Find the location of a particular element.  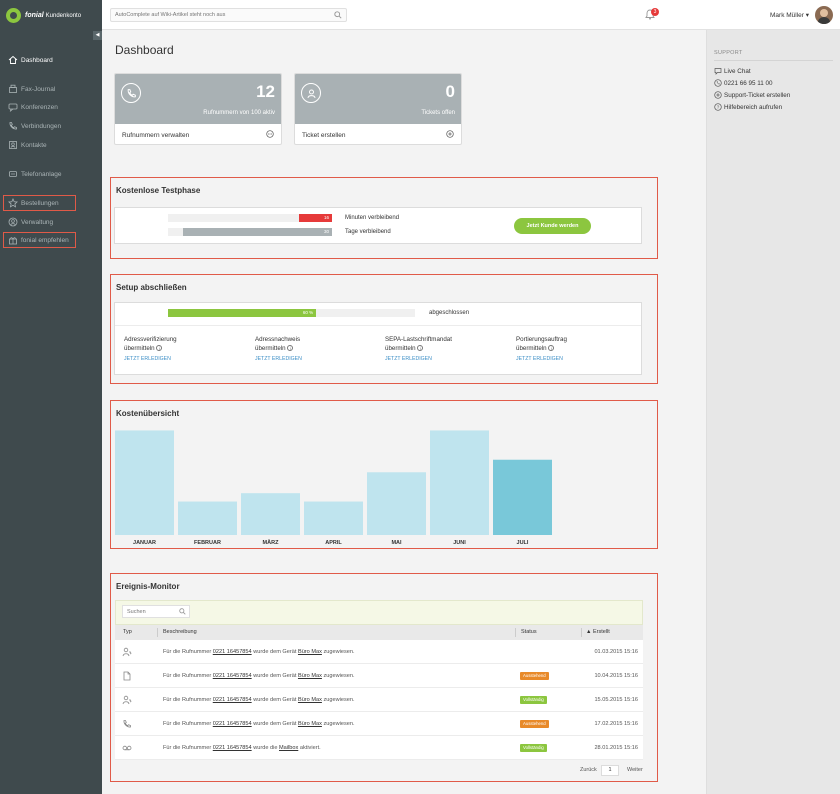

mailbox-link: Mailbox is located at coordinates (289, 748).